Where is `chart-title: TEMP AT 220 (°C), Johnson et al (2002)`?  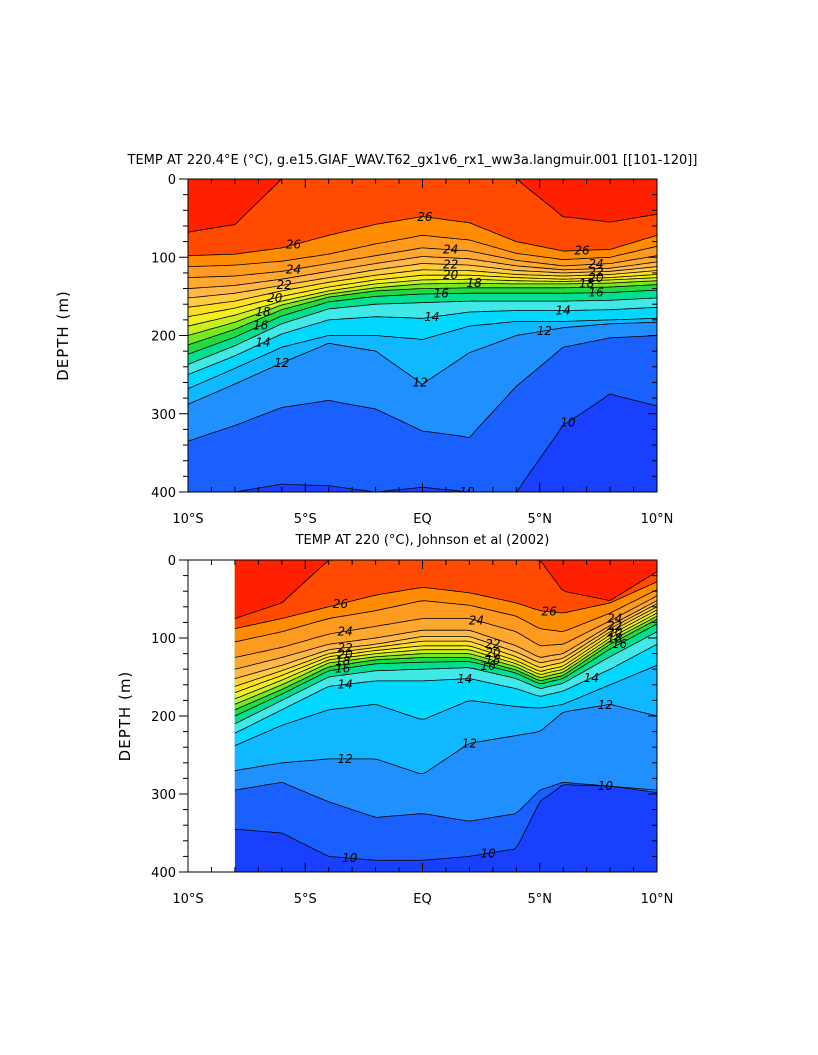 chart-title: TEMP AT 220 (°C), Johnson et al (2002) is located at coordinates (422, 540).